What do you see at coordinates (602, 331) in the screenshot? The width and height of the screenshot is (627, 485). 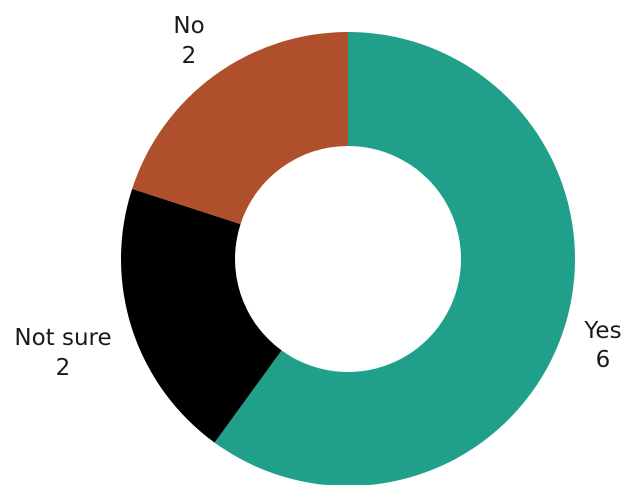 I see `label-yes-name: Yes` at bounding box center [602, 331].